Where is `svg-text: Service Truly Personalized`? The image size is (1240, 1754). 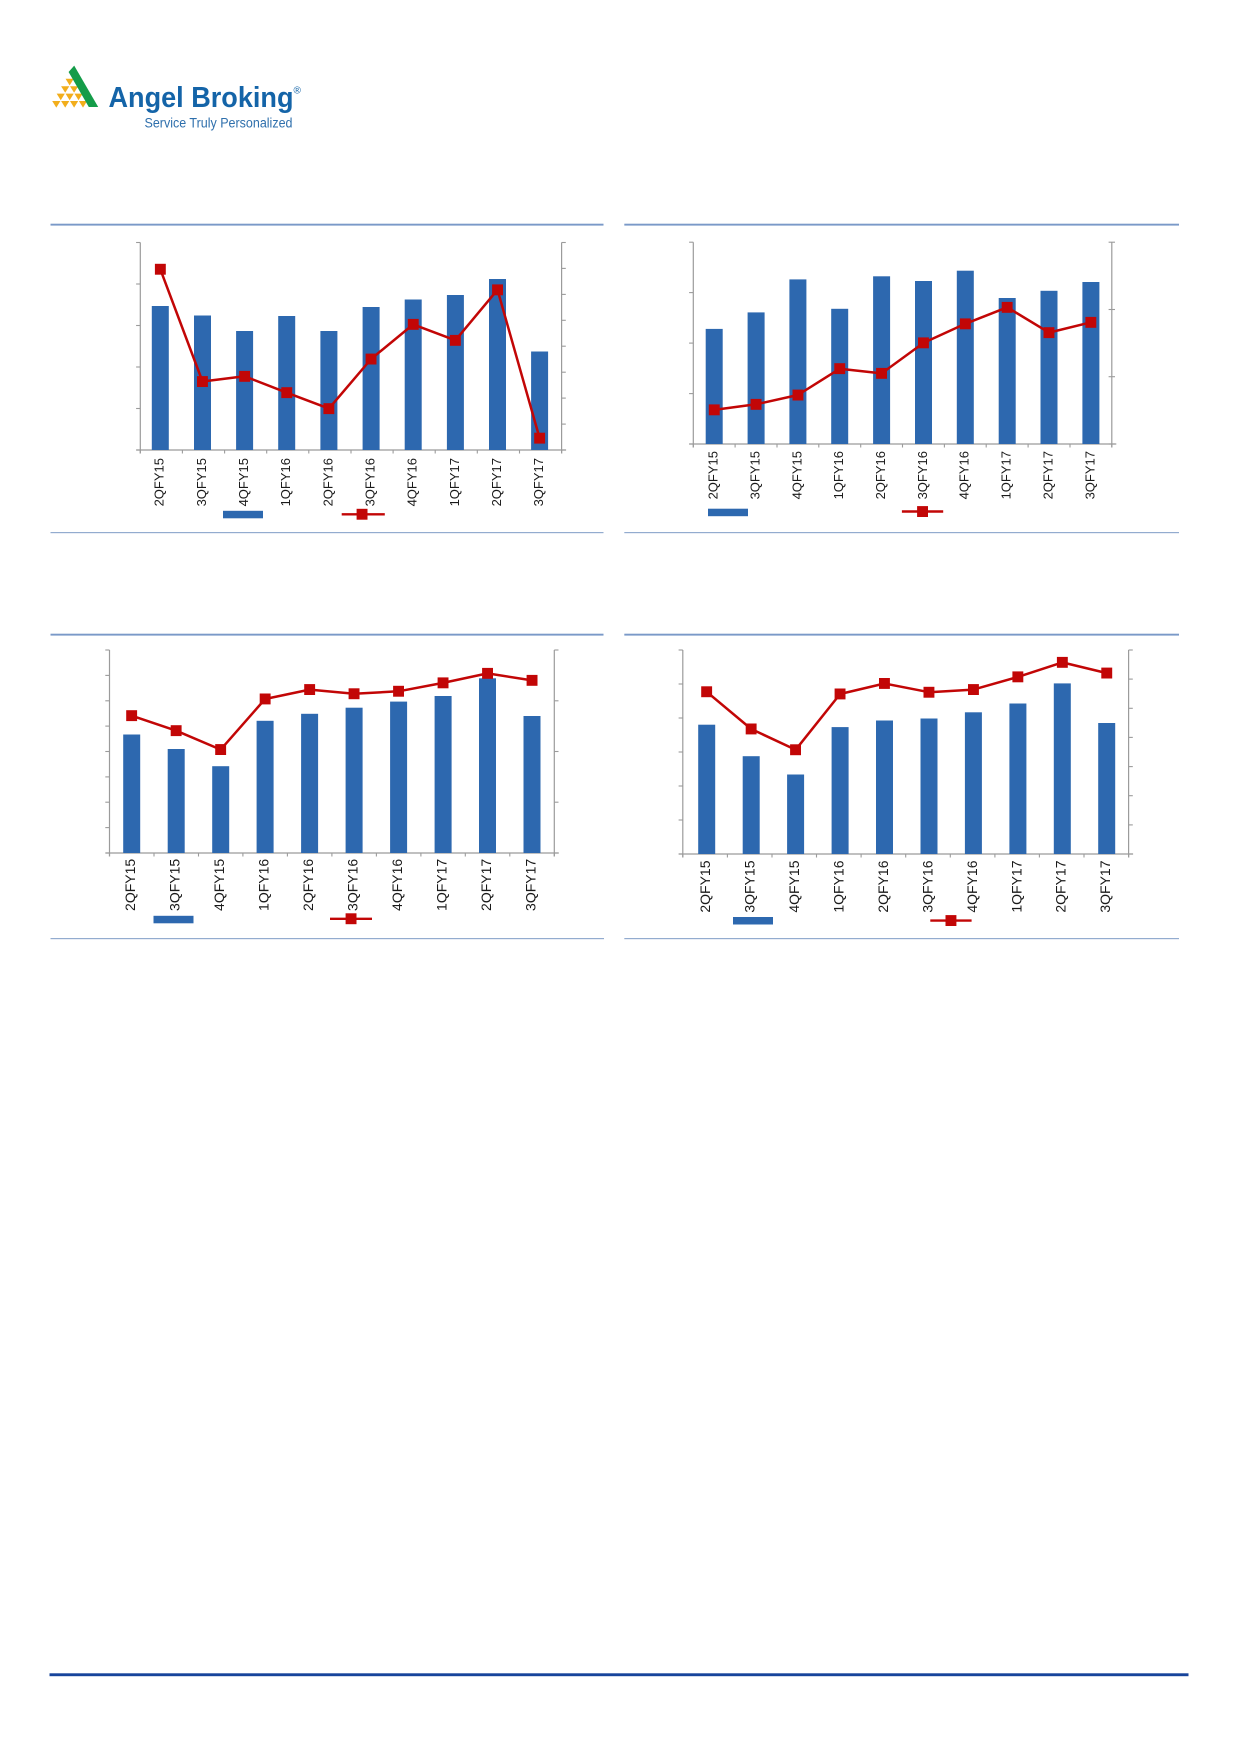
svg-text: Service Truly Personalized is located at coordinates (219, 124).